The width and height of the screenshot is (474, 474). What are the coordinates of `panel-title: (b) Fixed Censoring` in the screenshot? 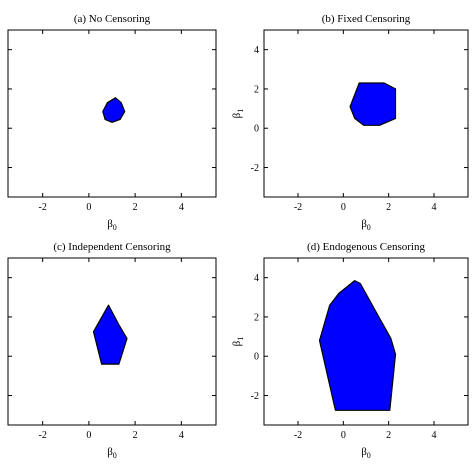 It's located at (366, 19).